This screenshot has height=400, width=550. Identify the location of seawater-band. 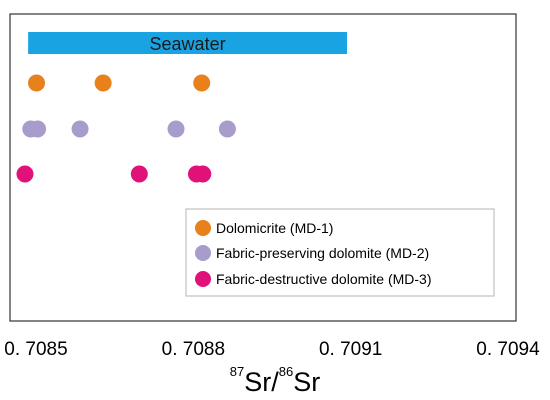
(187, 43).